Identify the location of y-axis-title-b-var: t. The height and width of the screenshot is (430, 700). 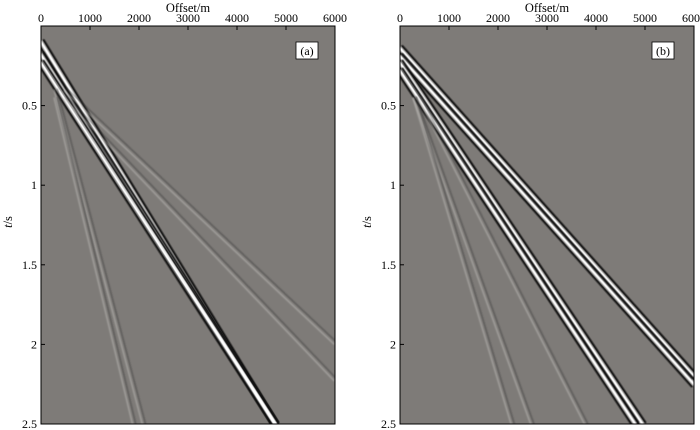
(367, 226).